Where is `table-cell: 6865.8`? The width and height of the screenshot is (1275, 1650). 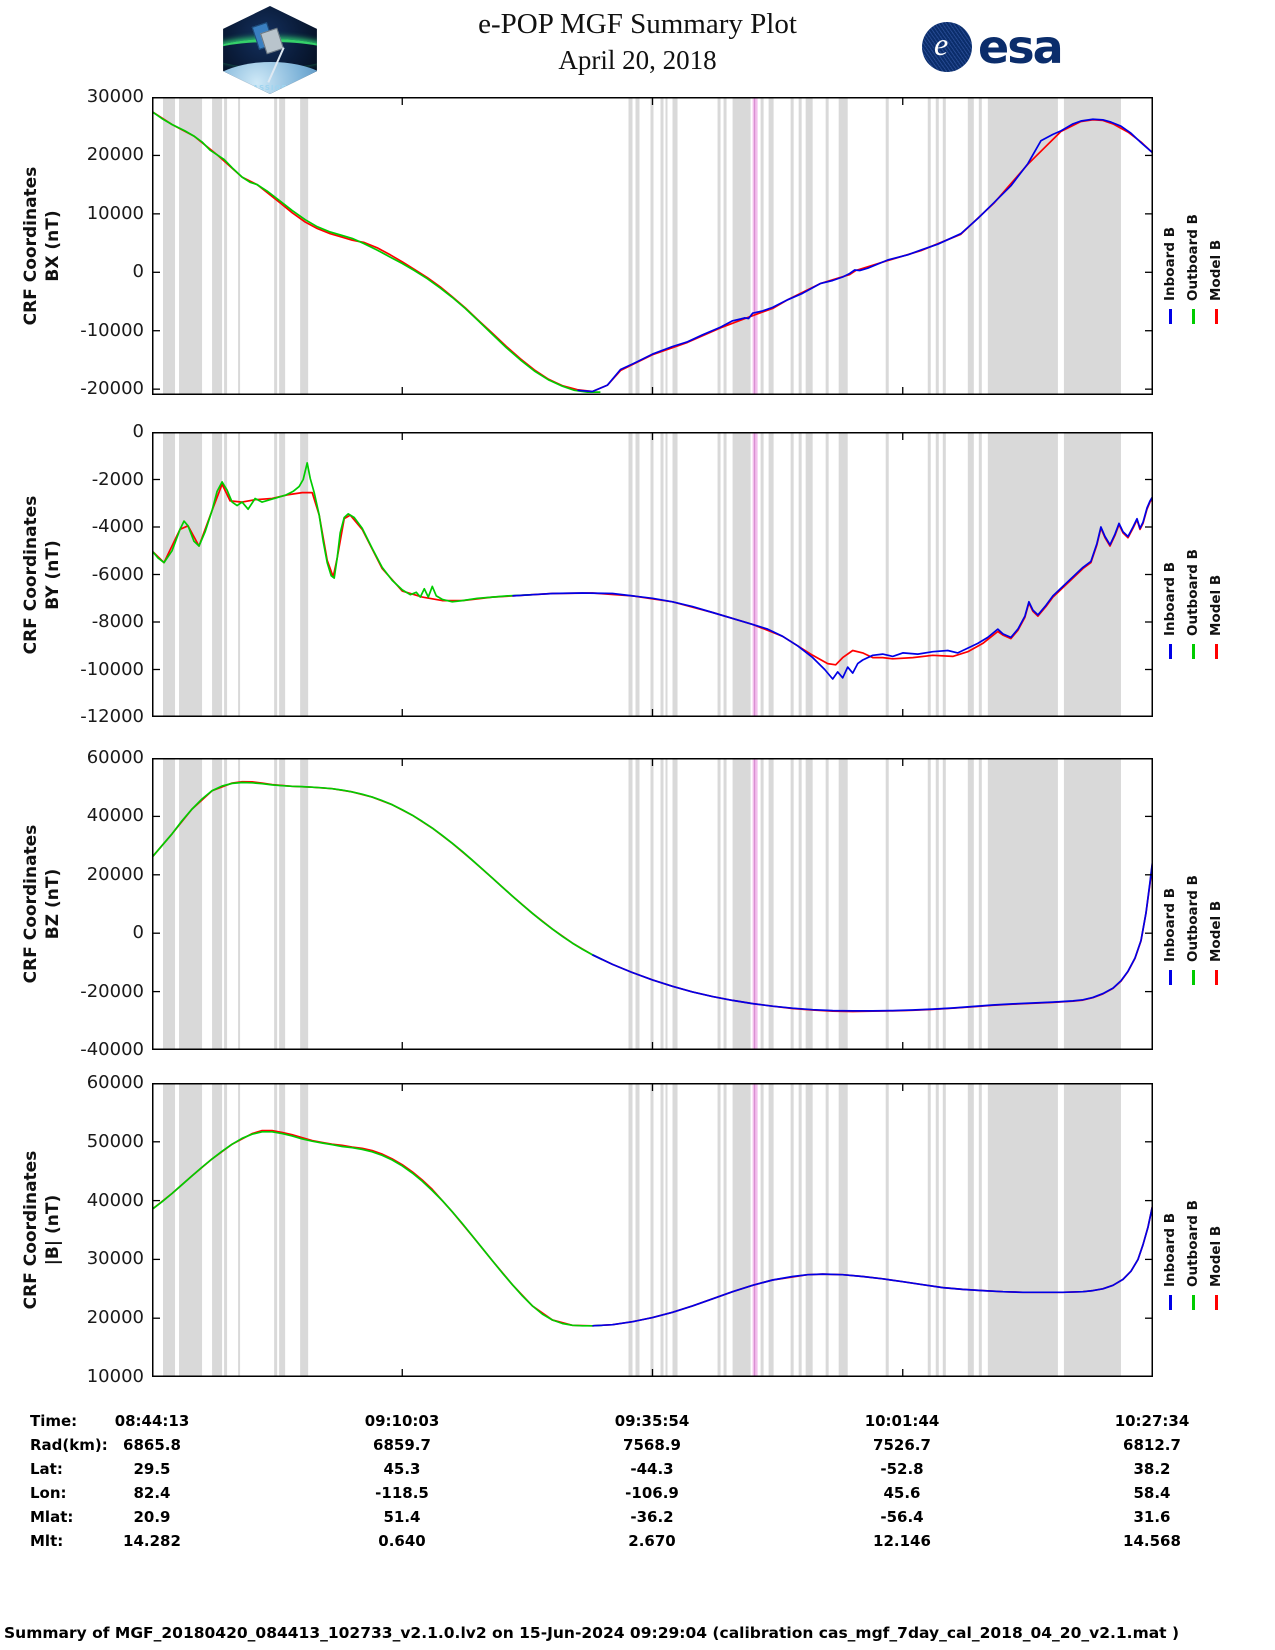
table-cell: 6865.8 is located at coordinates (152, 1445).